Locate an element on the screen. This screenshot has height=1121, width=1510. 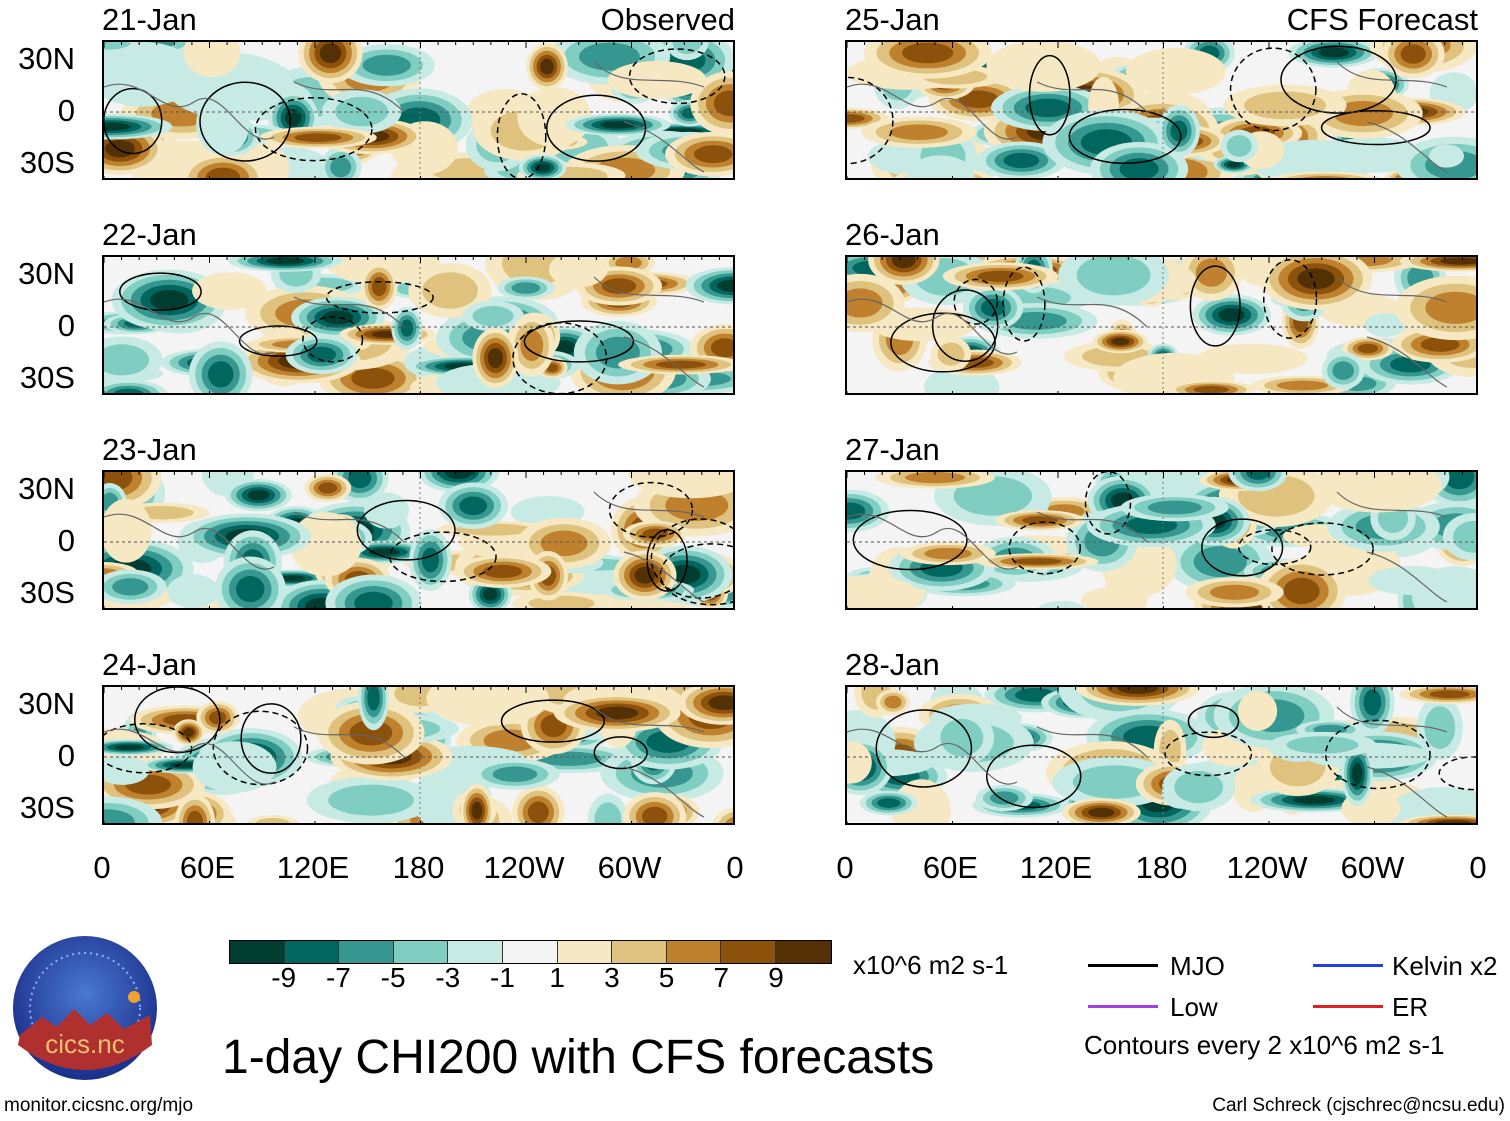
panel-date: 25-Jan is located at coordinates (892, 19).